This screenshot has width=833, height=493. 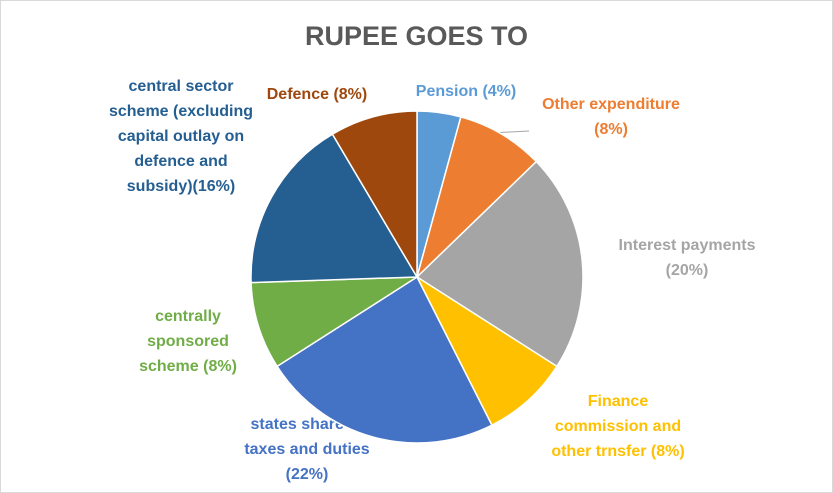 What do you see at coordinates (687, 258) in the screenshot?
I see `data-label: Interest payments (20%)` at bounding box center [687, 258].